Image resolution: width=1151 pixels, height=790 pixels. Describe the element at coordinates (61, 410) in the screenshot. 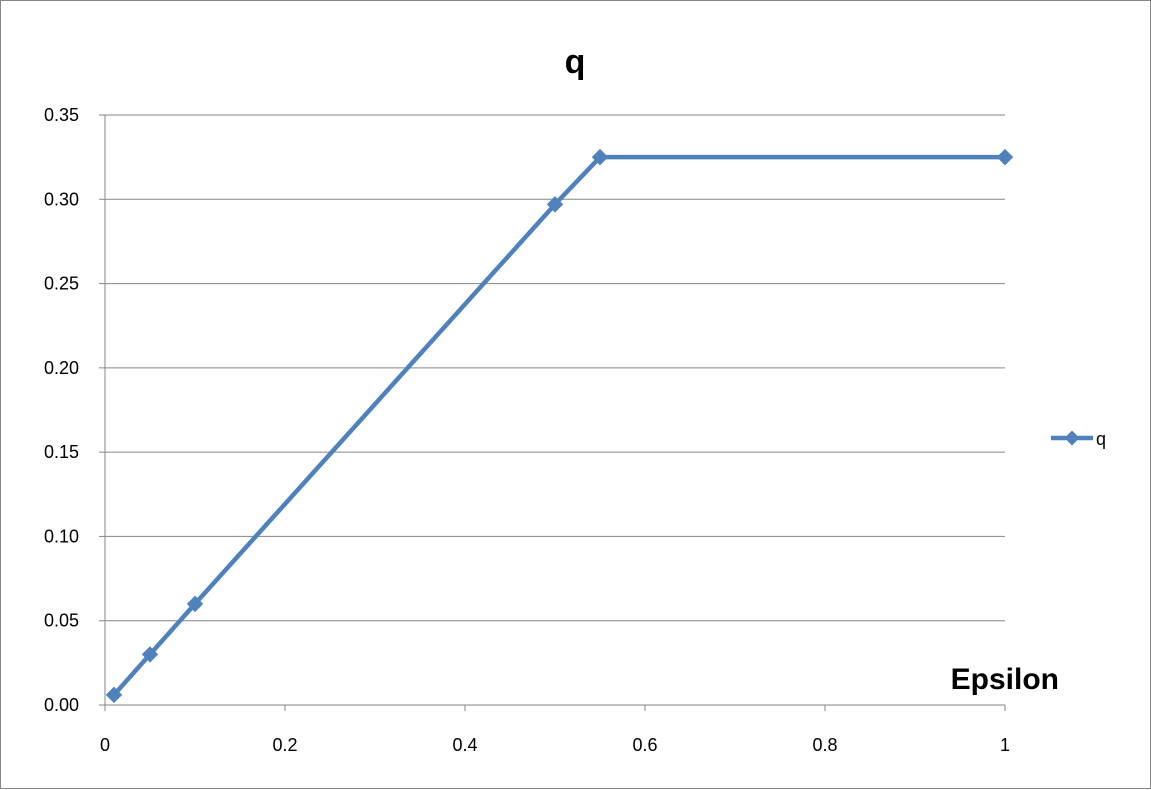

I see `y-axis-tick-labels: 0.00 0.05 0.10 0.15 0.20 0.25 0.30 0.35` at that location.